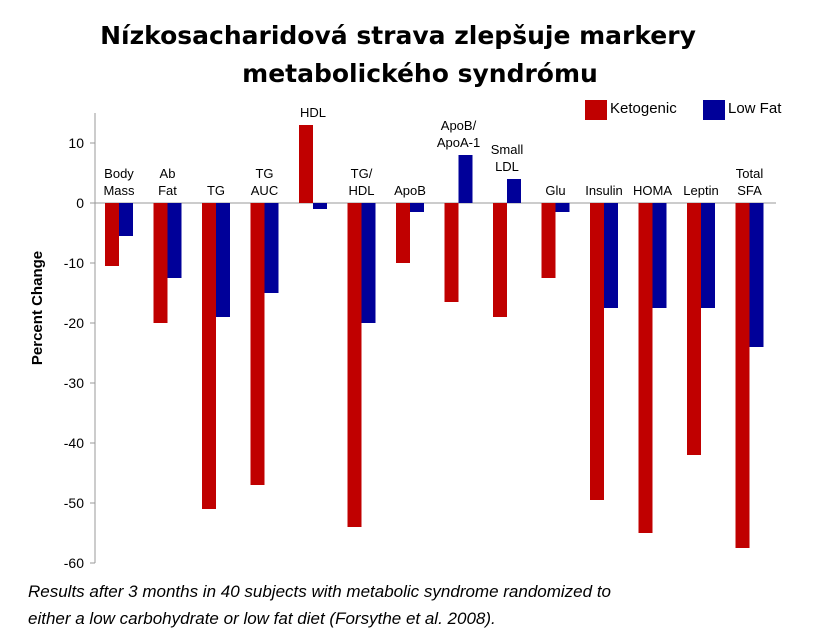 The width and height of the screenshot is (831, 635). I want to click on y-tick-label: -30, so click(74, 383).